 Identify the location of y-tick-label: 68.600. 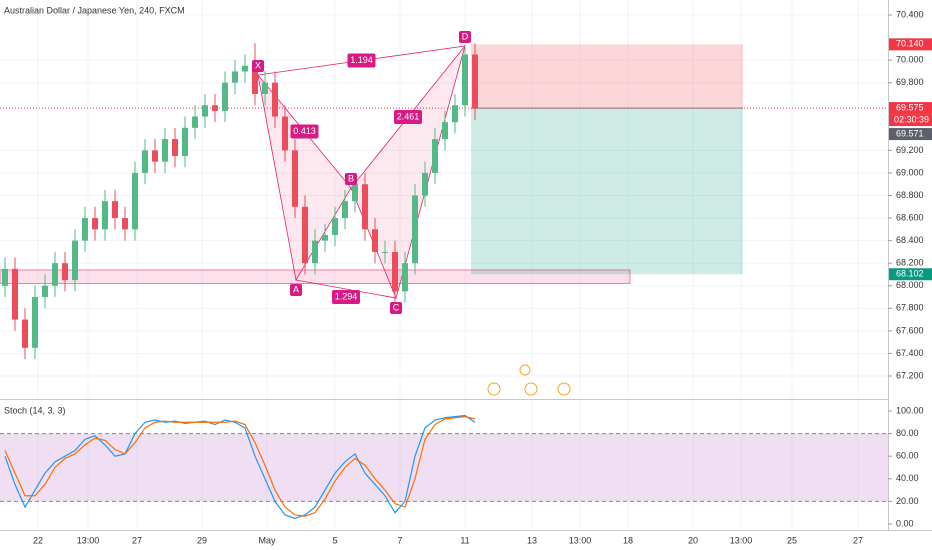
(910, 217).